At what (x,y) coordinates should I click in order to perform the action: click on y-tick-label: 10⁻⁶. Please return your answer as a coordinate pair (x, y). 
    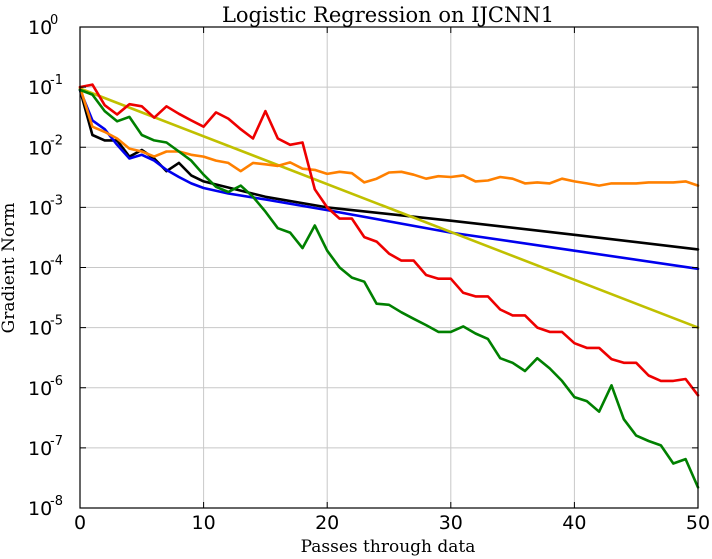
    Looking at the image, I should click on (45, 387).